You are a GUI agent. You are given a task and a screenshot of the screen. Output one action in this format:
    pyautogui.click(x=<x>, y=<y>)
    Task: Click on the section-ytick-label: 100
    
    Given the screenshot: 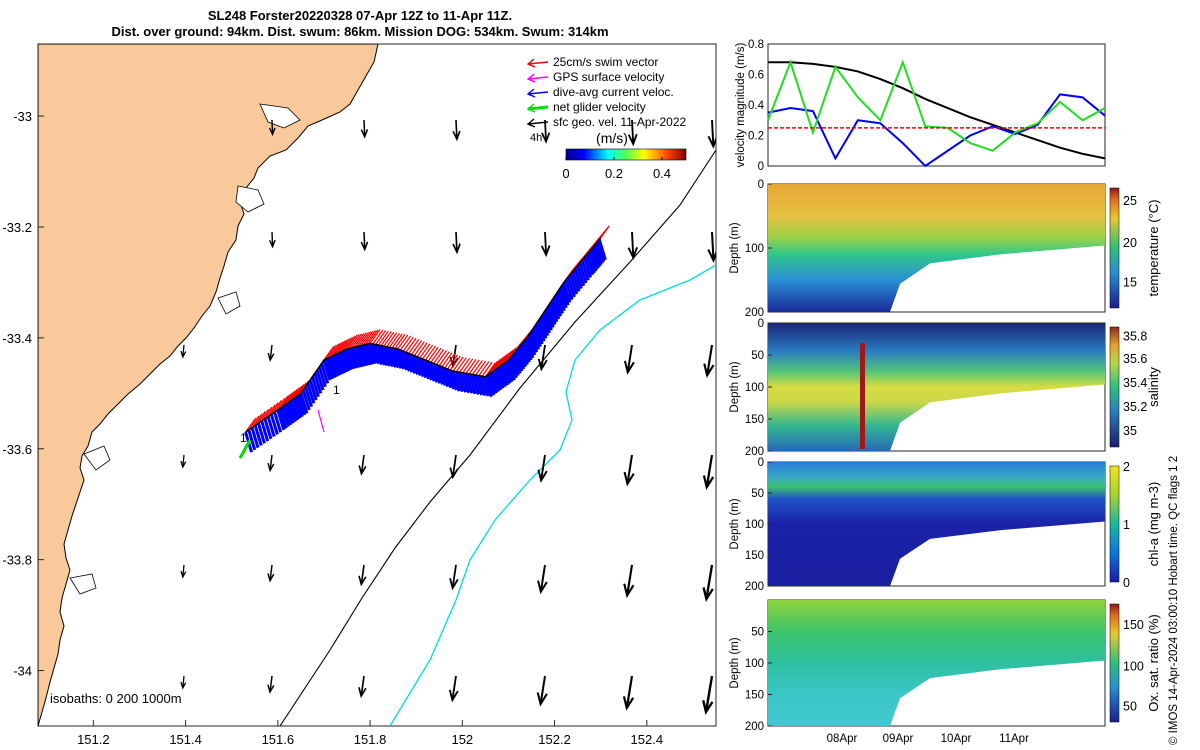 What is the action you would take?
    pyautogui.click(x=754, y=388)
    